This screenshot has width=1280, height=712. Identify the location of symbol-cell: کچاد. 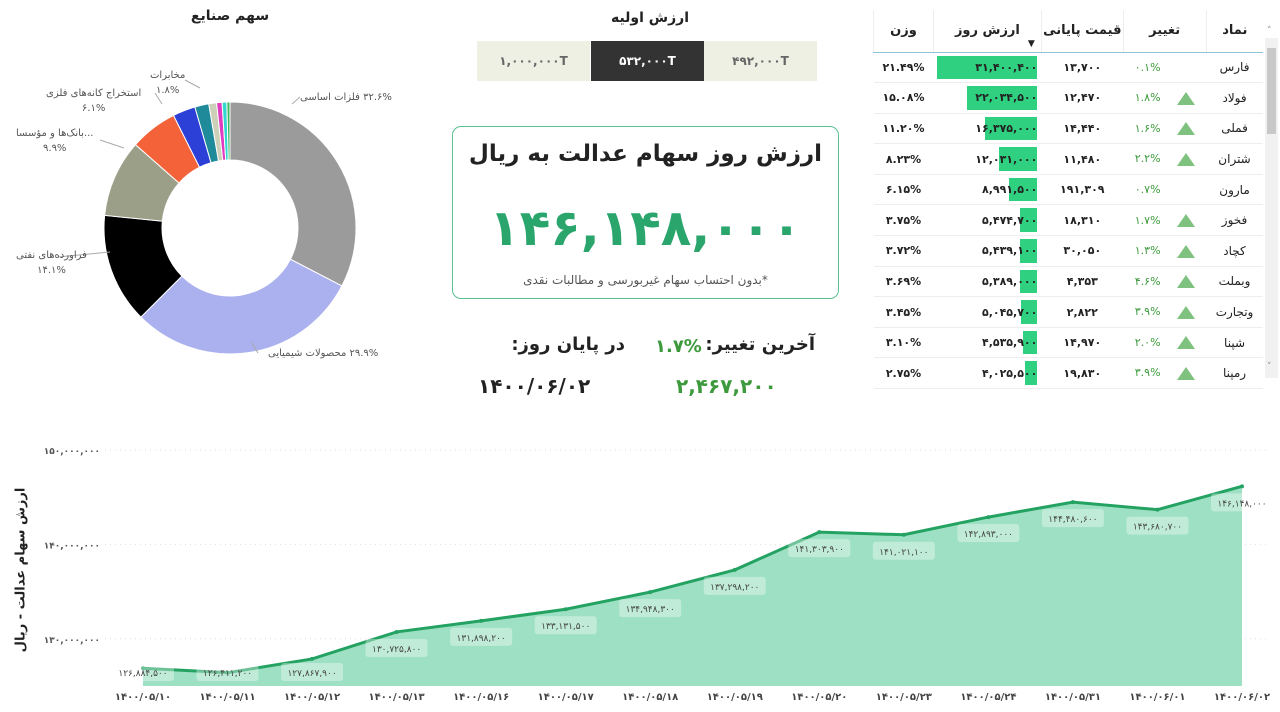
(1234, 251).